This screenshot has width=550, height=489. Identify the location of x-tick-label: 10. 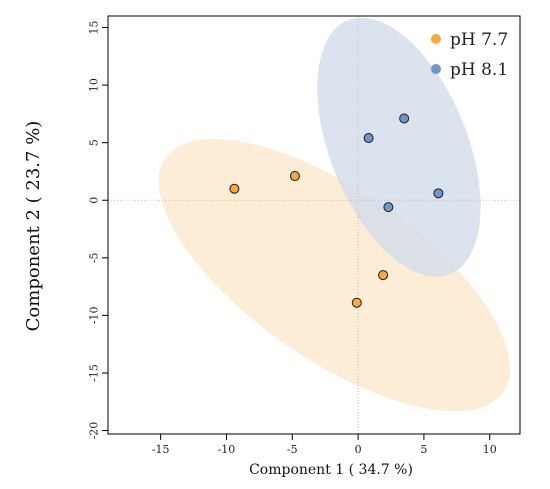
(490, 449).